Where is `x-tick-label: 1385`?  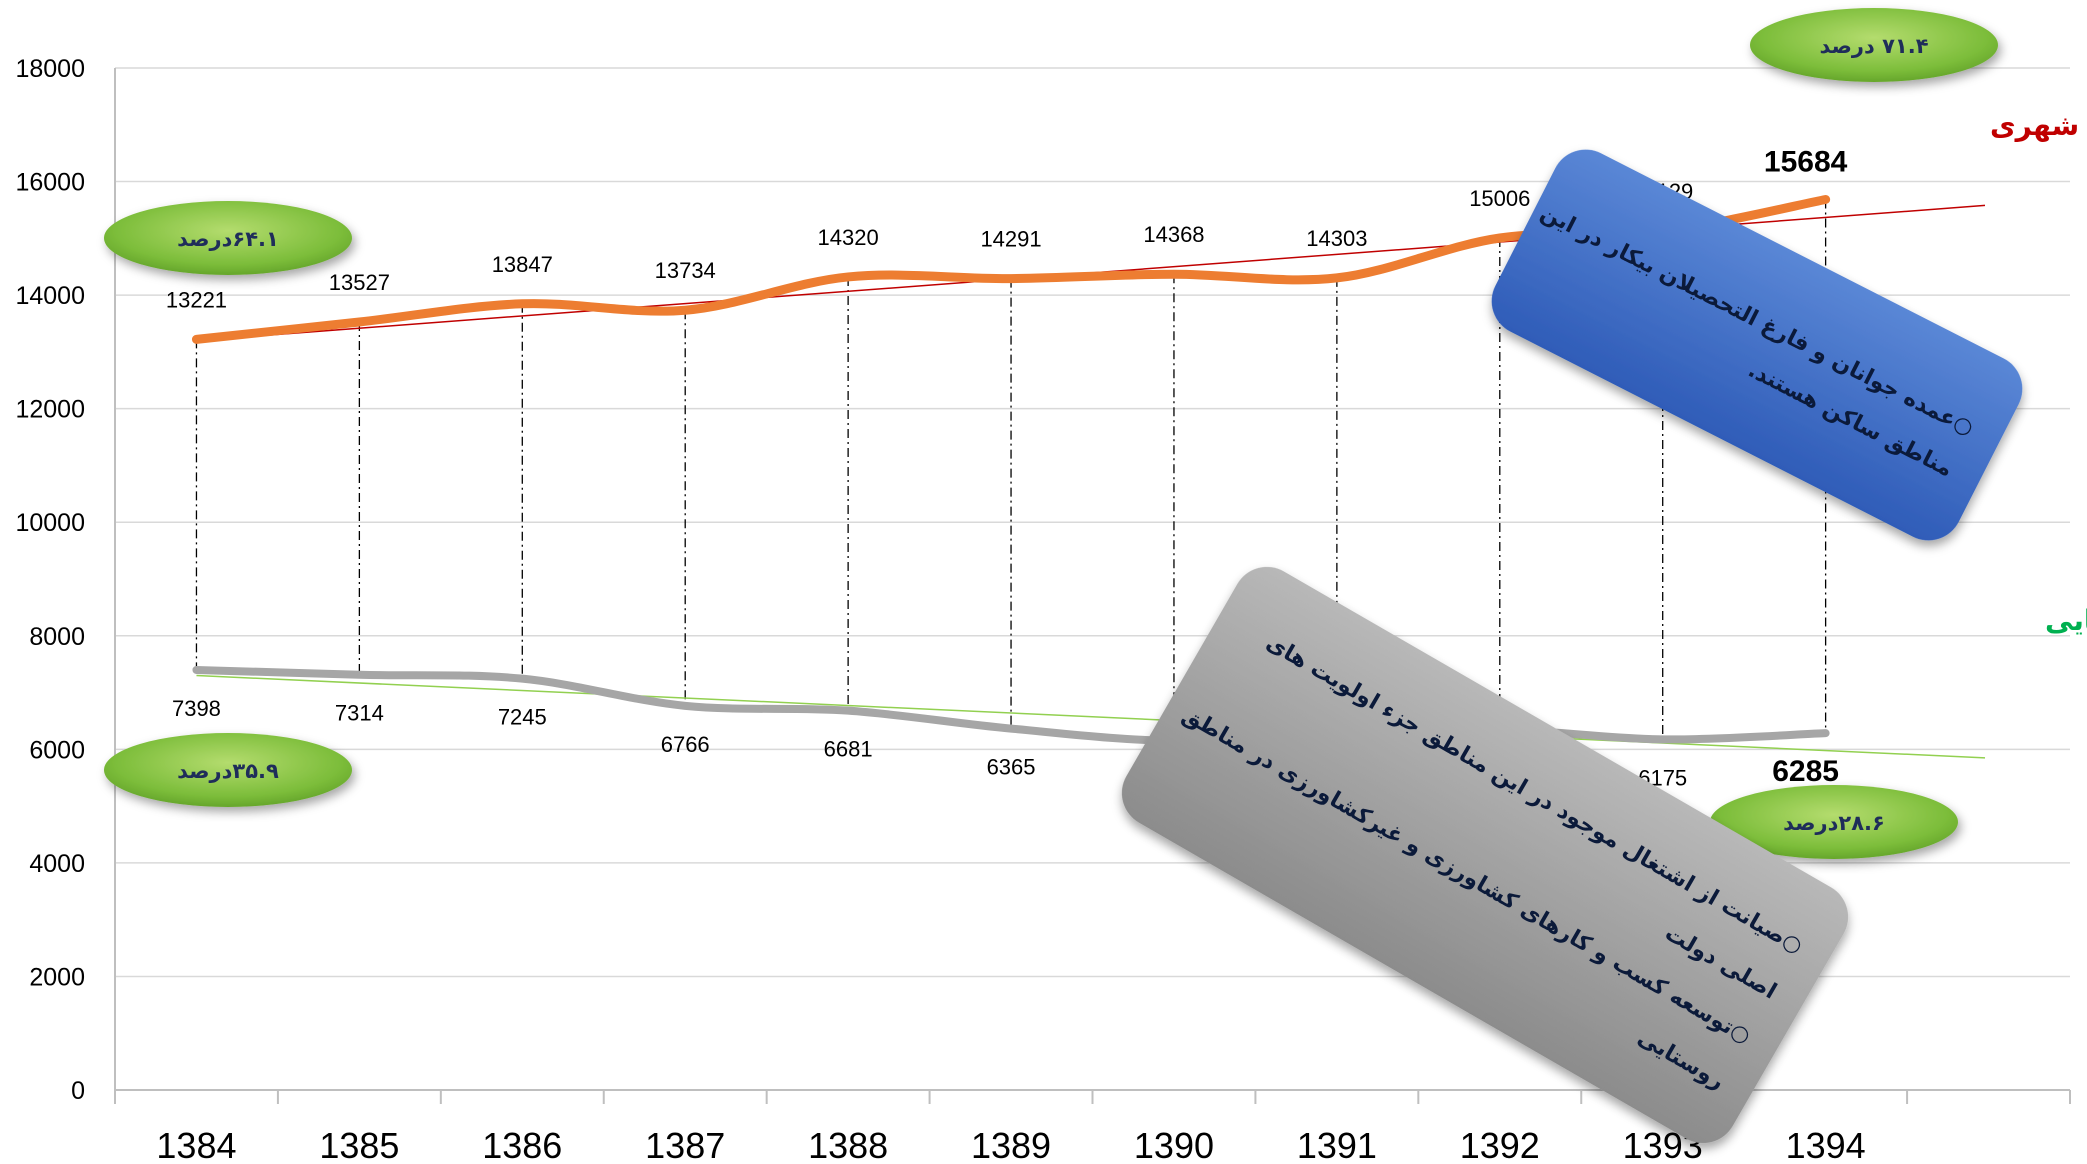
x-tick-label: 1385 is located at coordinates (359, 1144).